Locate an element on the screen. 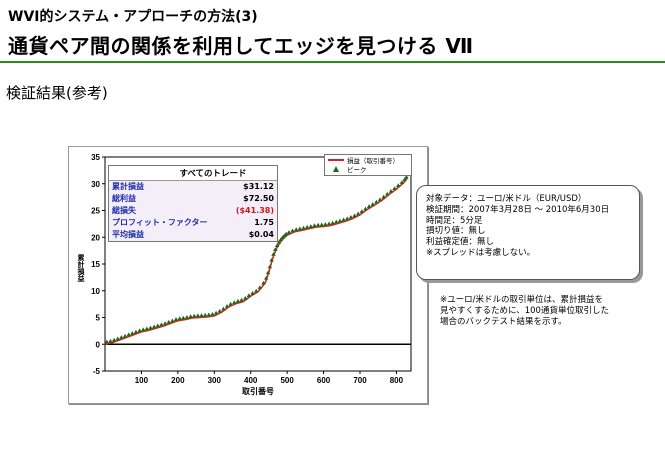  info-line: 利益確定値：無し is located at coordinates (460, 242).